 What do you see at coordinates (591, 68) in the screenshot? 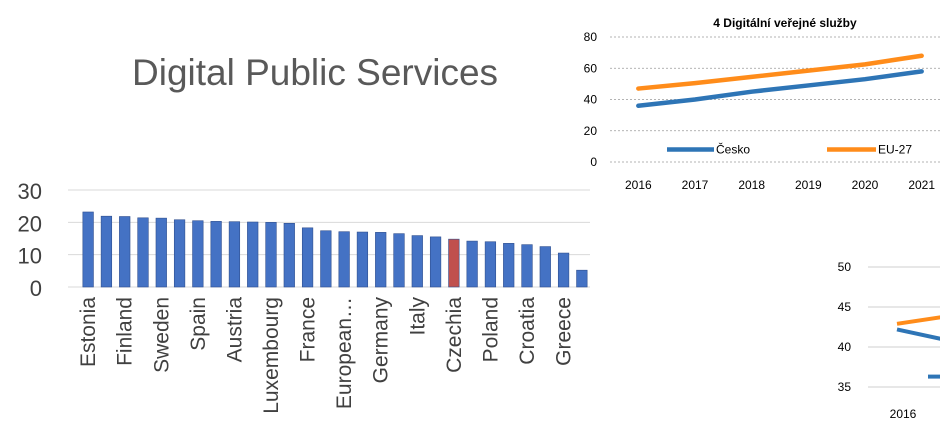
I see `line-ytick-label: 60` at bounding box center [591, 68].